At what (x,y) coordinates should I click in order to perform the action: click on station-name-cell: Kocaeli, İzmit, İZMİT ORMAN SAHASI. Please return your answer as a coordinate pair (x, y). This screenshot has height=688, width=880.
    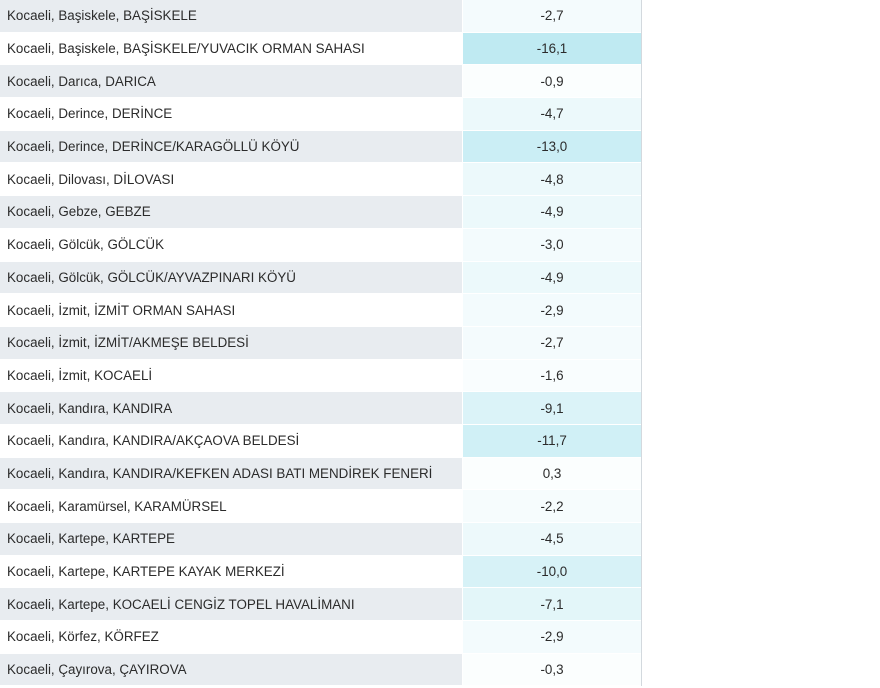
    Looking at the image, I should click on (231, 310).